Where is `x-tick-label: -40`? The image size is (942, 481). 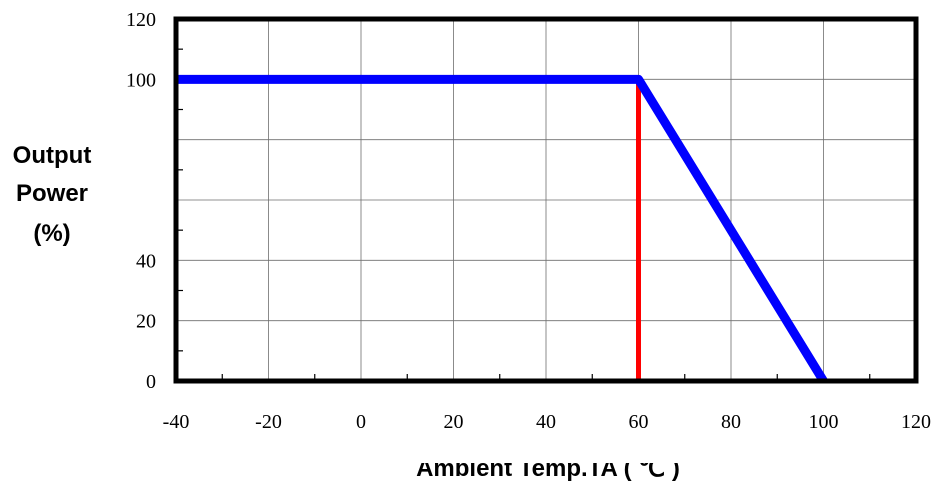 x-tick-label: -40 is located at coordinates (176, 422).